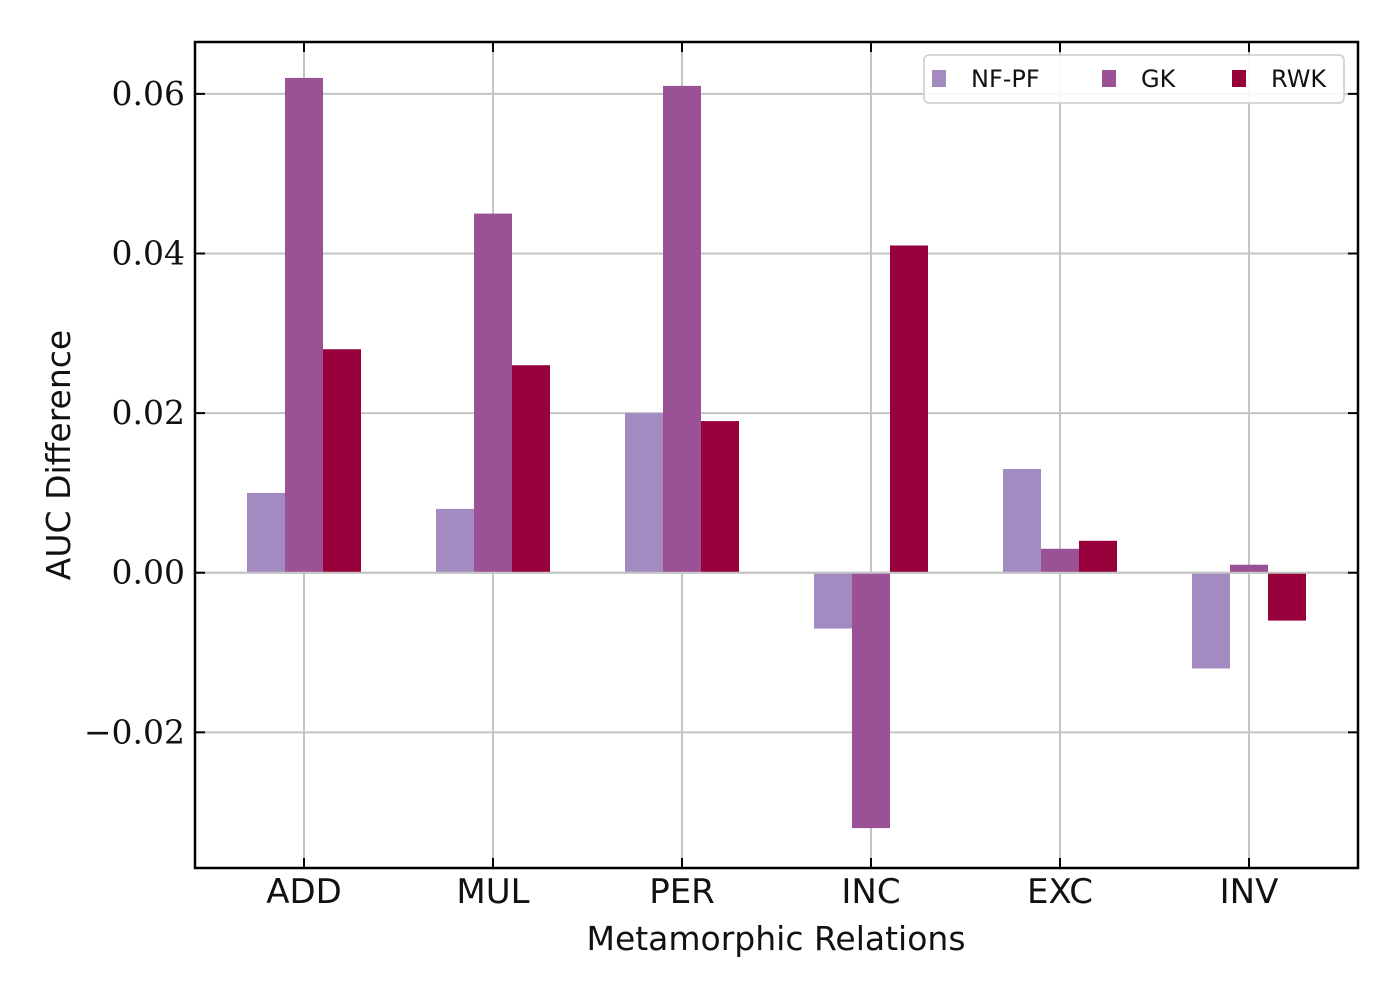 This screenshot has height=1000, width=1400. Describe the element at coordinates (833, 600) in the screenshot. I see `bar-nf-pf-inc` at that location.